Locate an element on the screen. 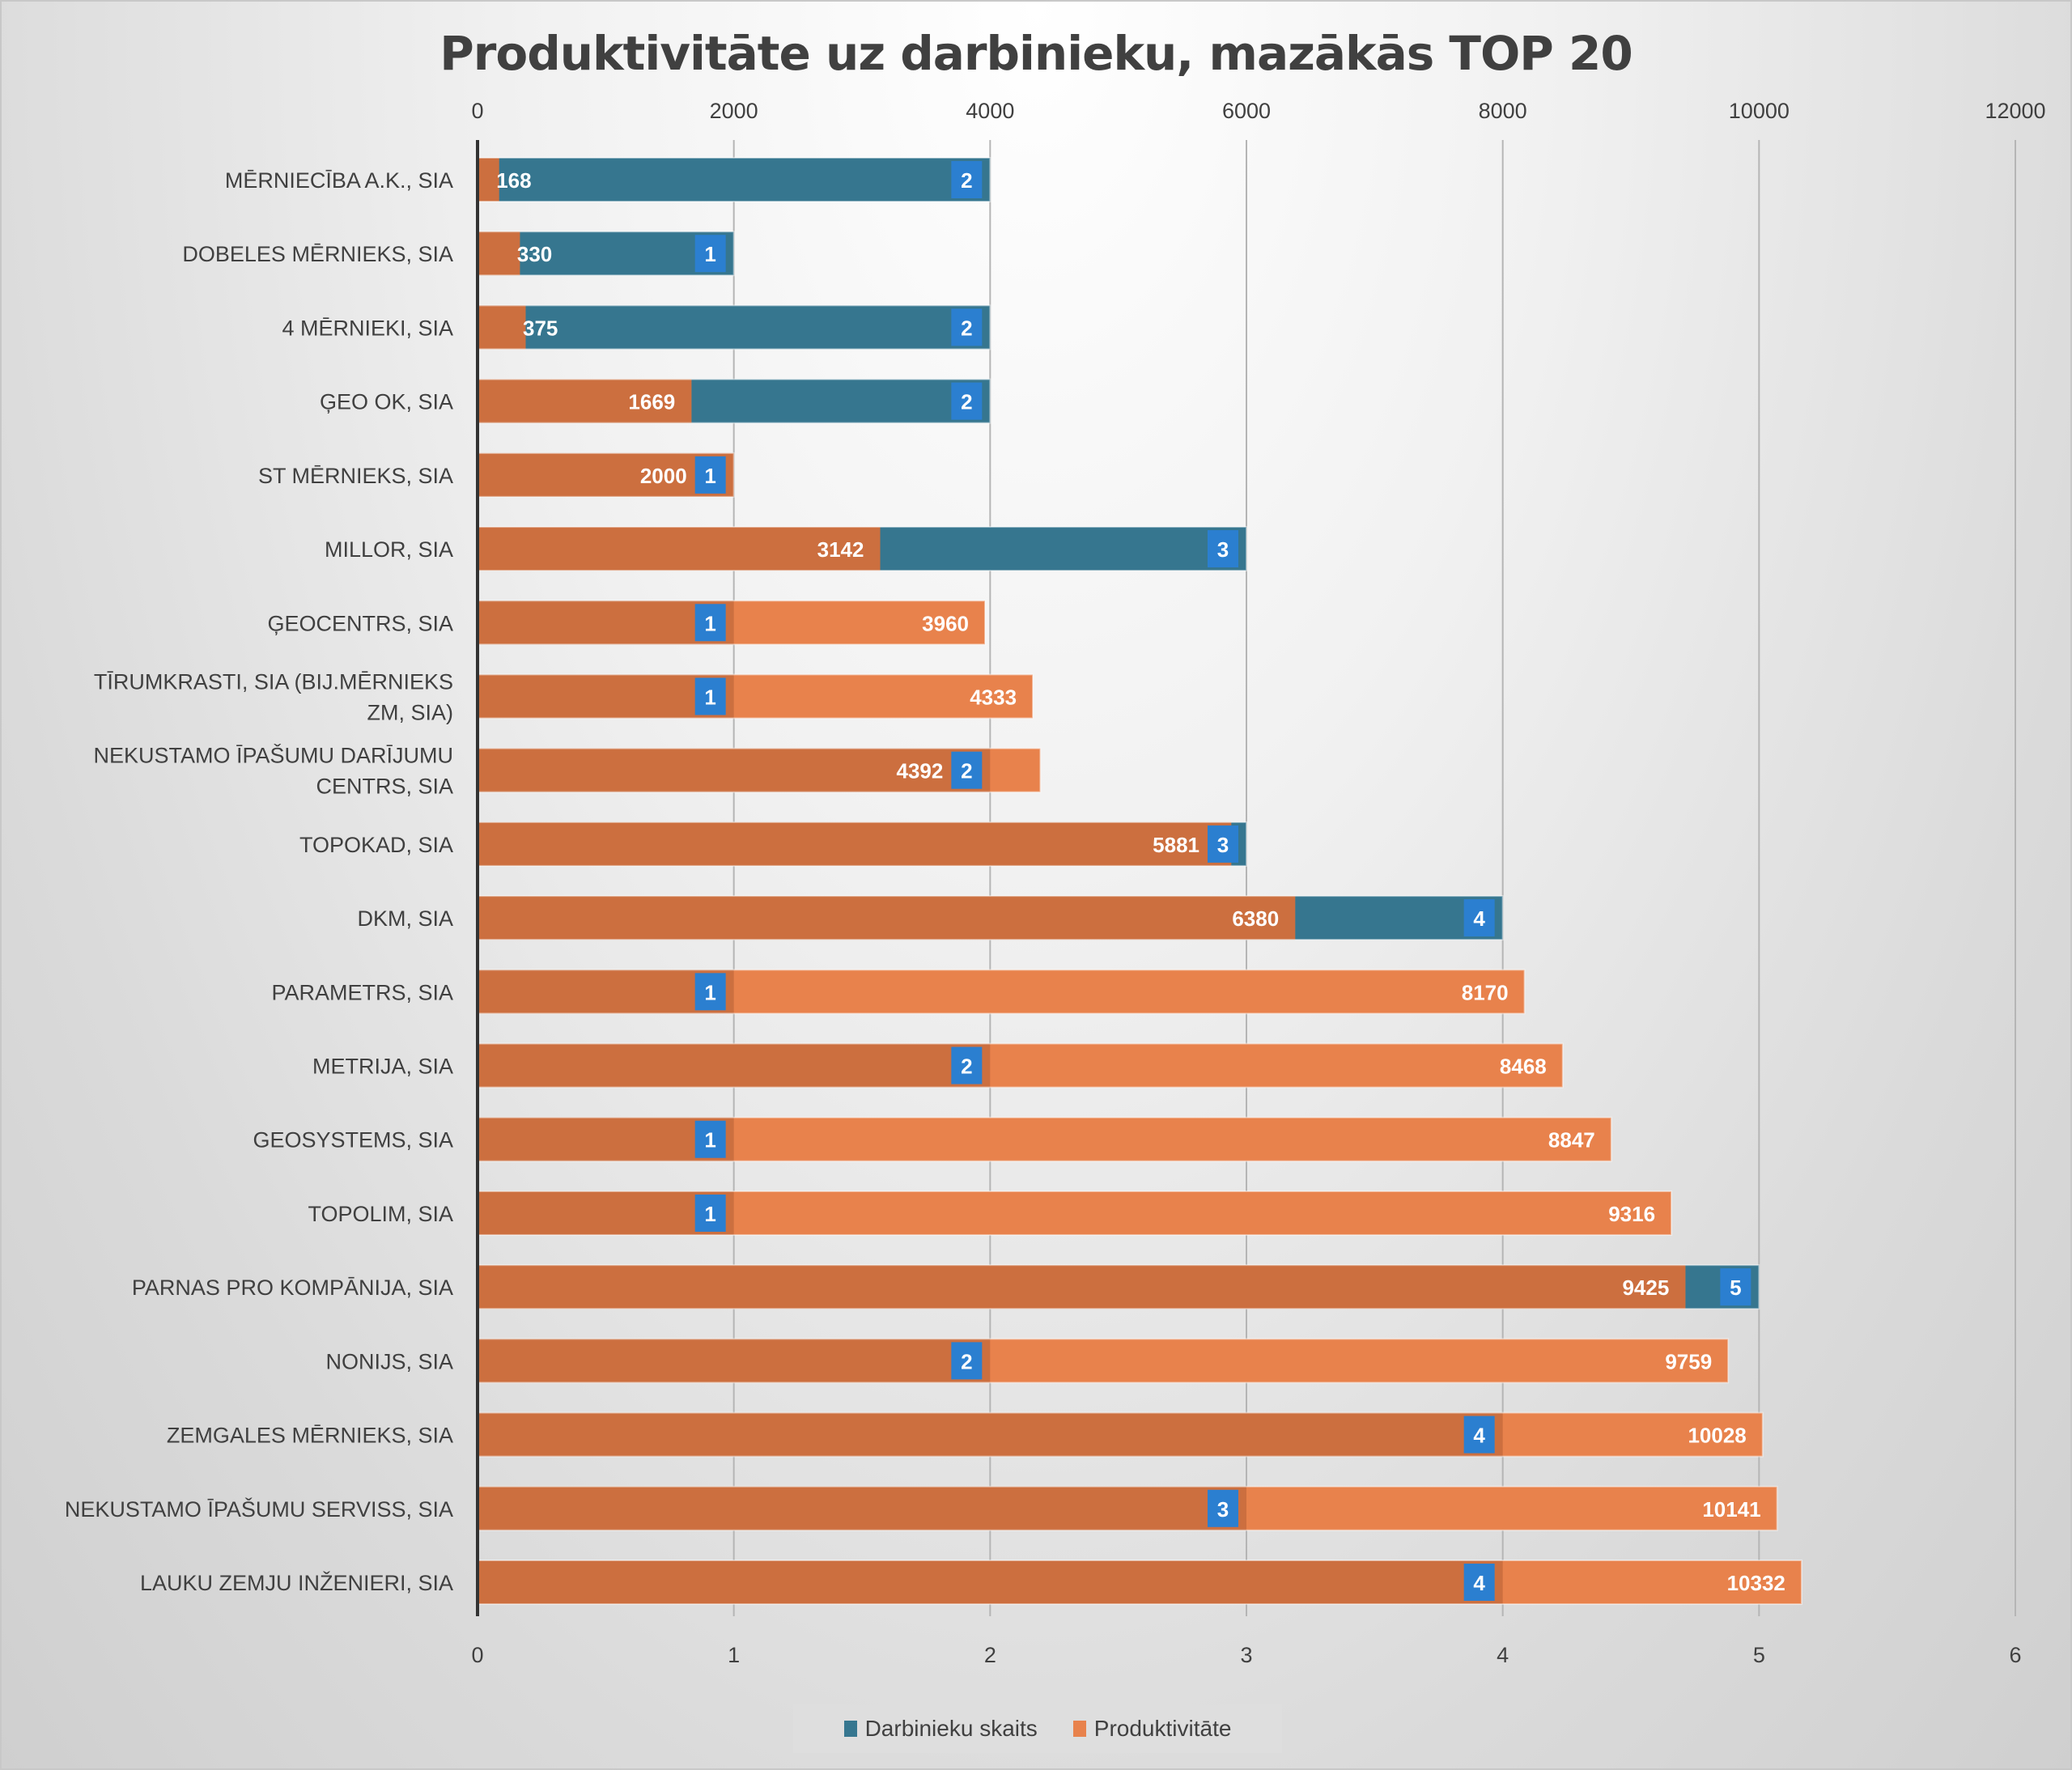 The height and width of the screenshot is (1770, 2072). category-label: LAUKU ZEMJU INŽENIERI, SIA is located at coordinates (296, 1582).